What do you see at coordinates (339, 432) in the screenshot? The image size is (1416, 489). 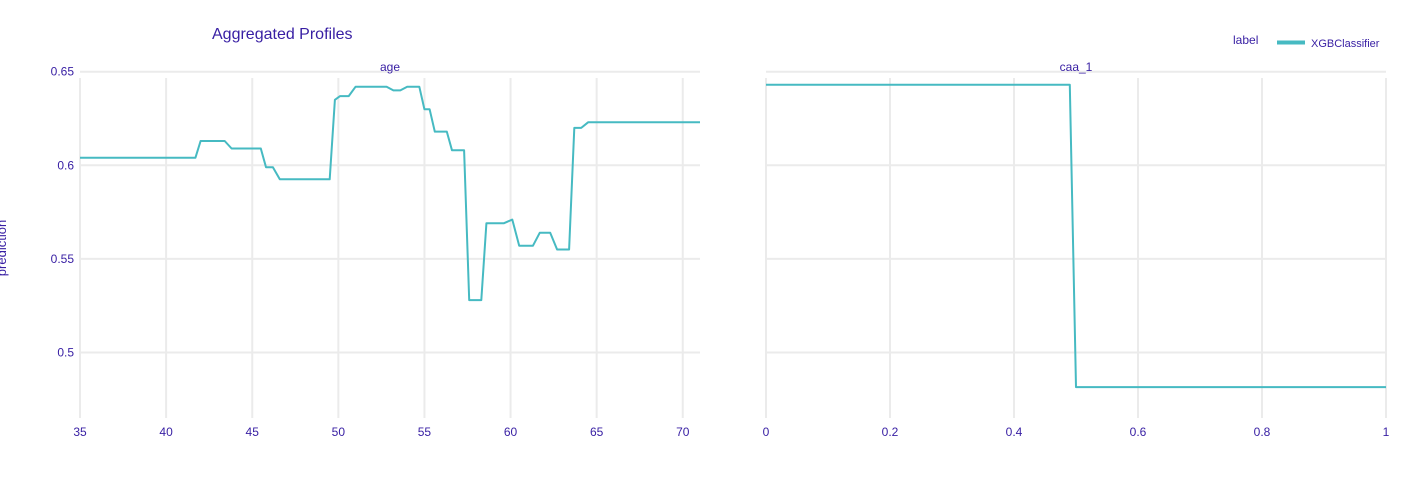 I see `x-tick-label: 50` at bounding box center [339, 432].